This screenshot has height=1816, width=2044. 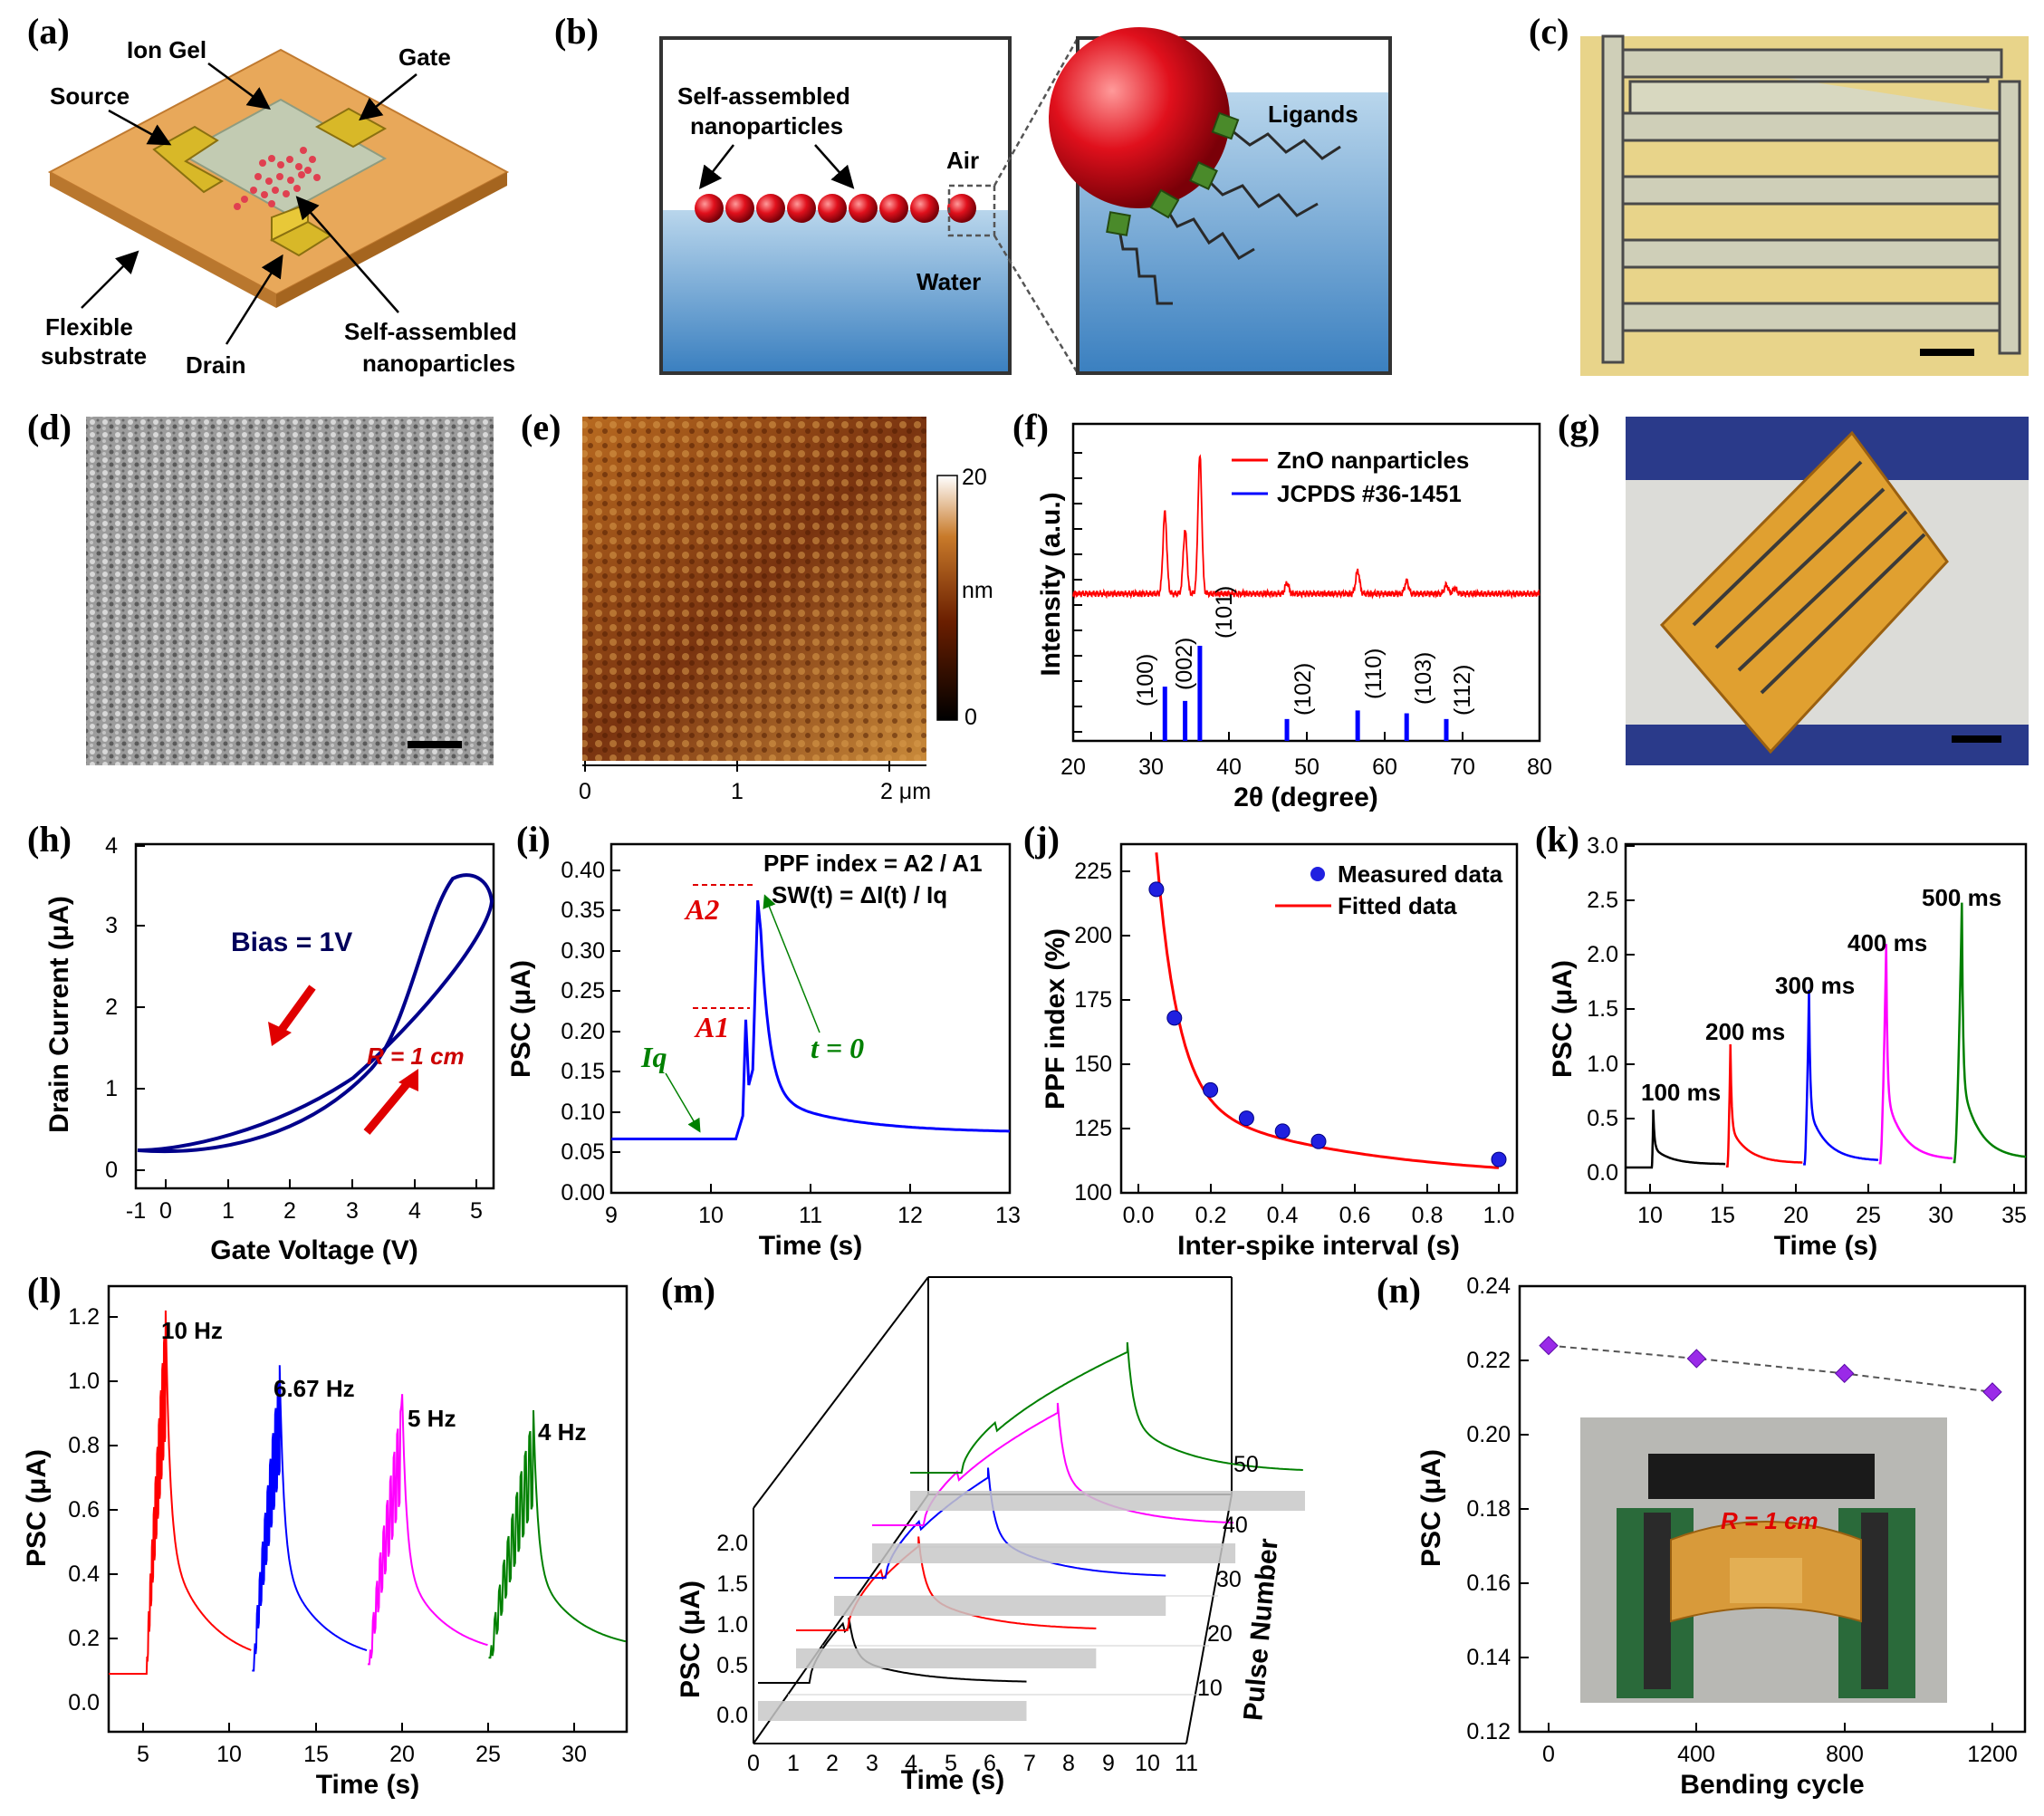 I want to click on nanoparticle-monolayer, so click(x=835, y=208).